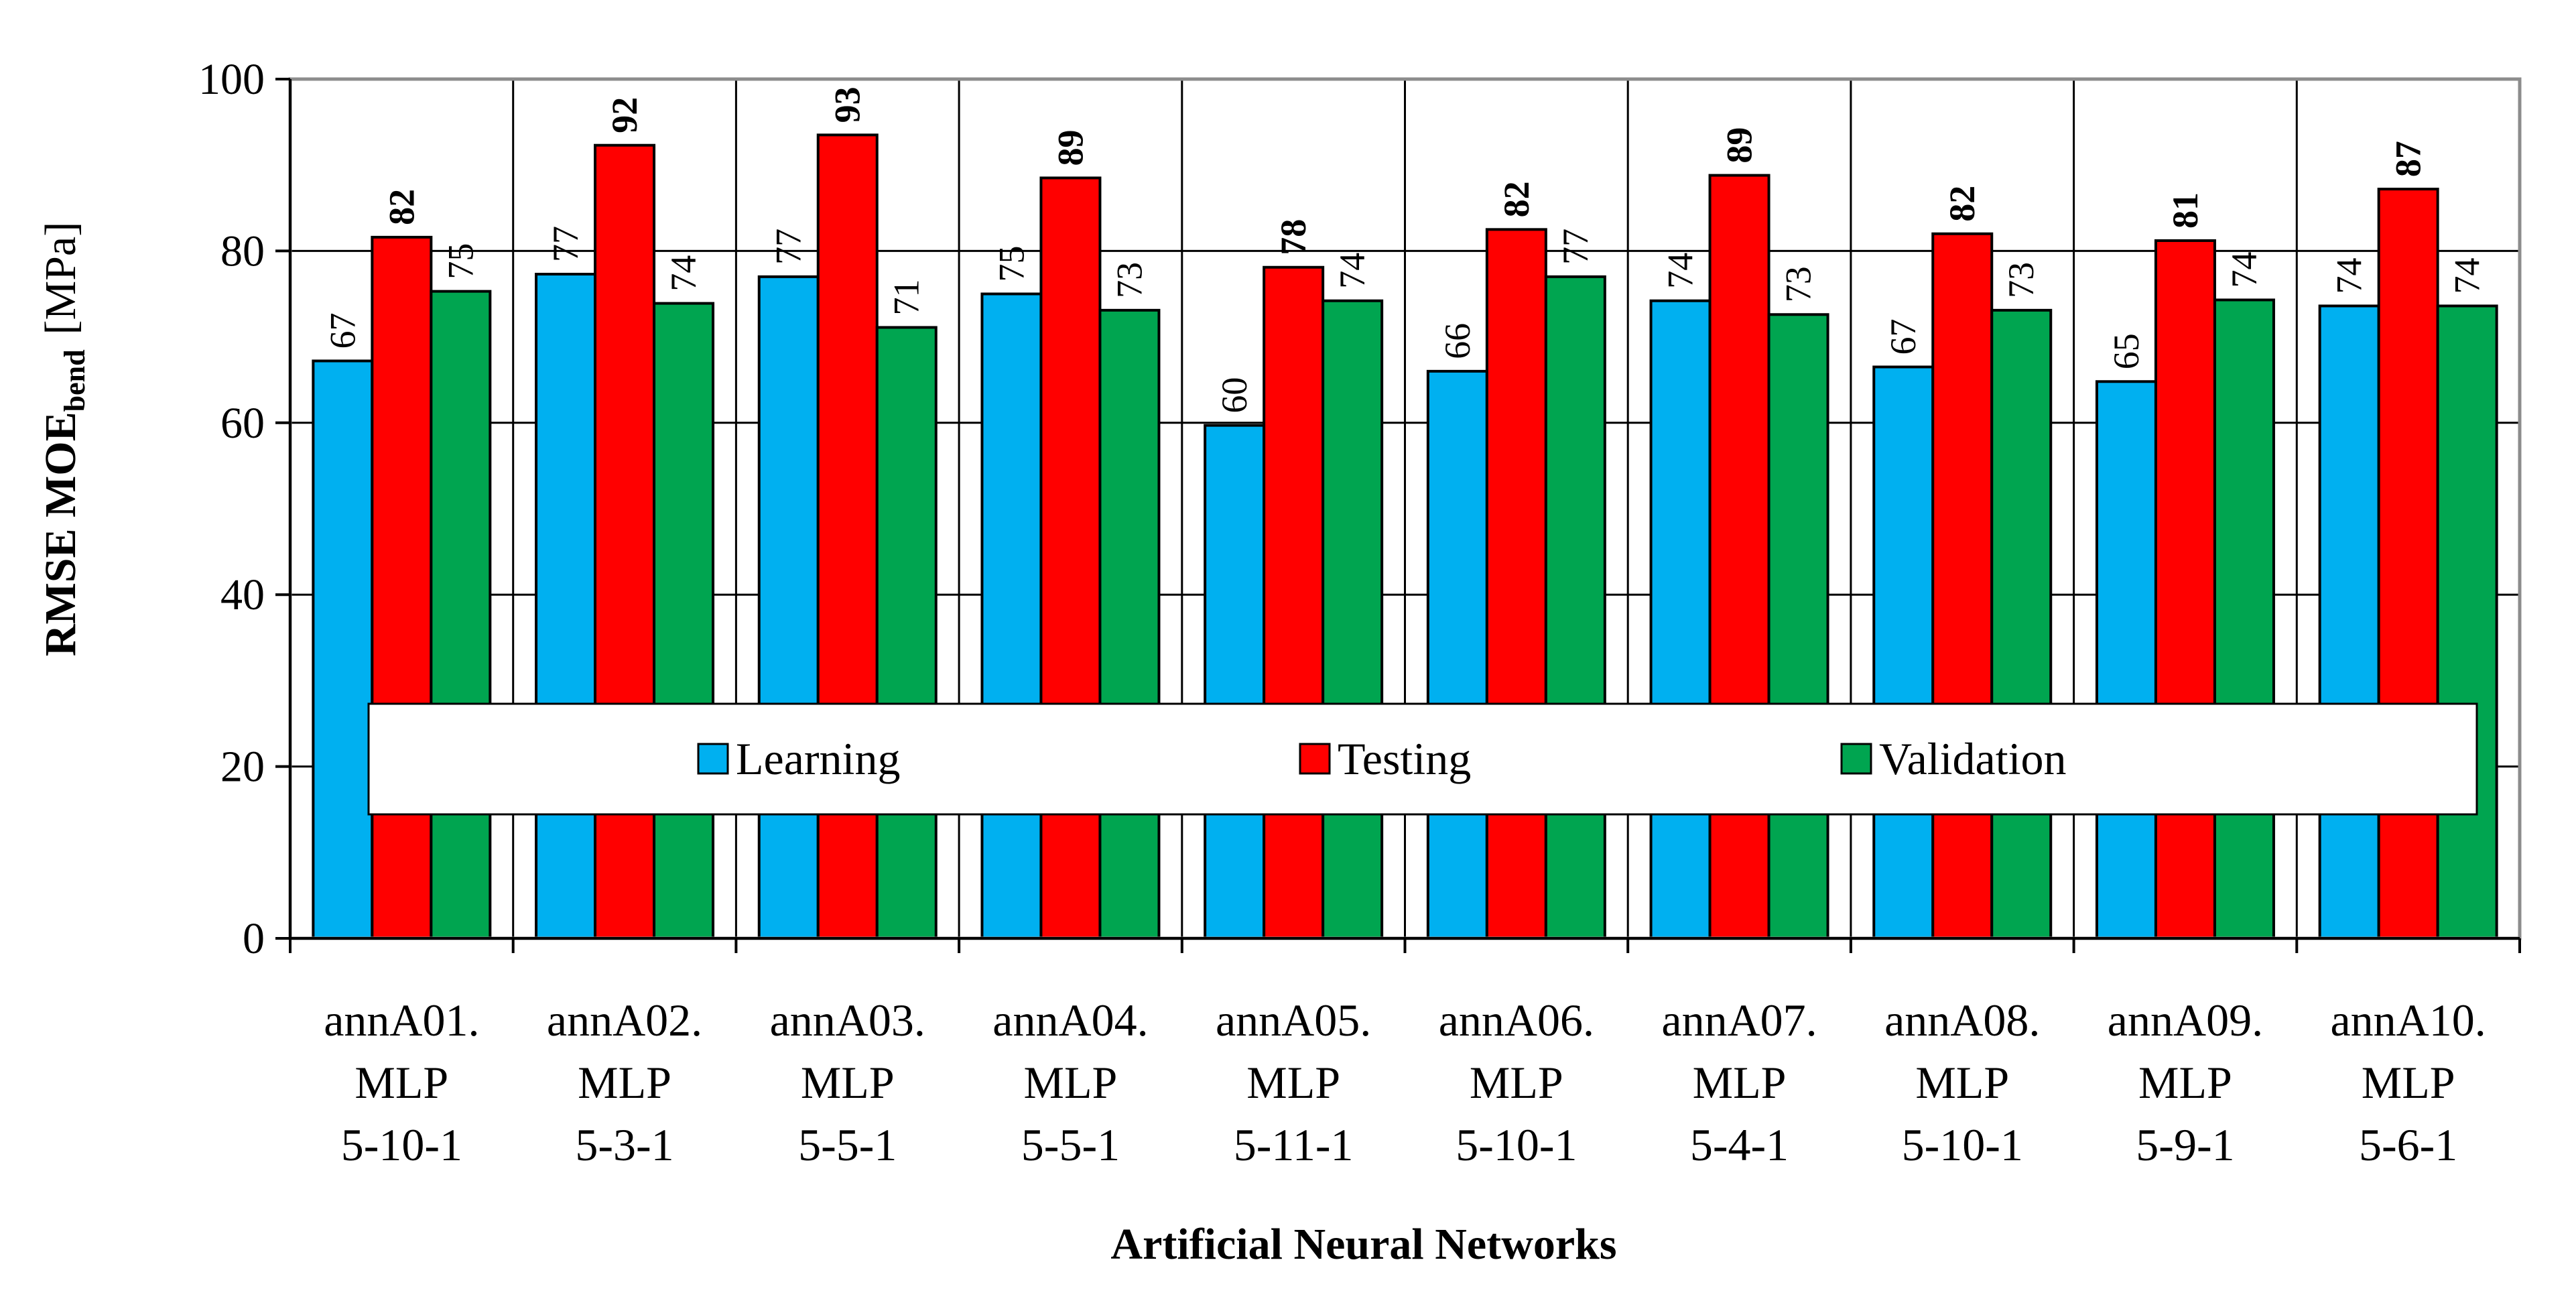 Image resolution: width=2576 pixels, height=1309 pixels. Describe the element at coordinates (1739, 1144) in the screenshot. I see `x-category-label: 5-4-1` at that location.